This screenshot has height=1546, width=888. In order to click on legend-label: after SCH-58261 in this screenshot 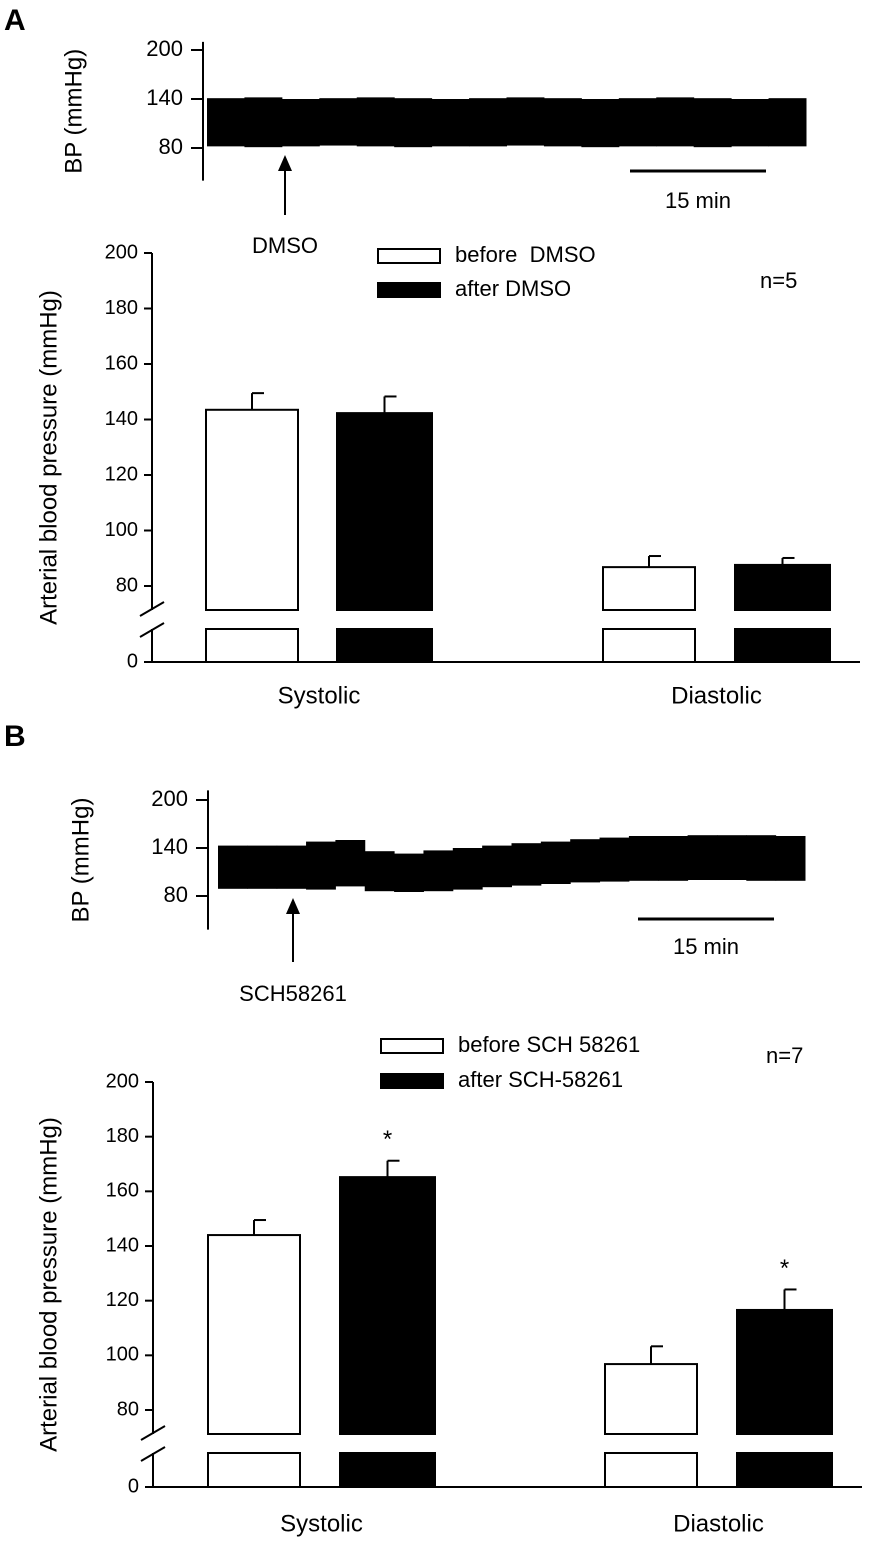, I will do `click(540, 1079)`.